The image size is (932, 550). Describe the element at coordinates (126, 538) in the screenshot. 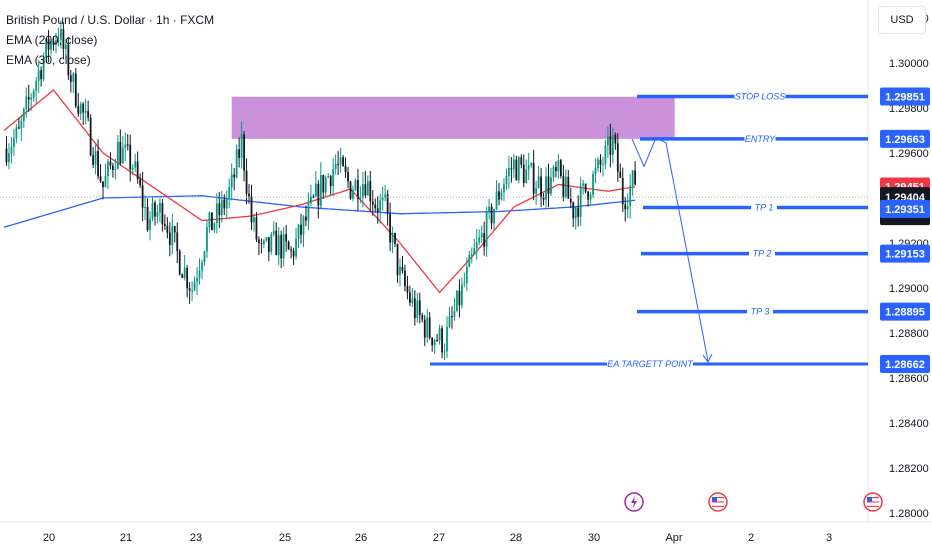

I see `x-tick-label: 21` at that location.